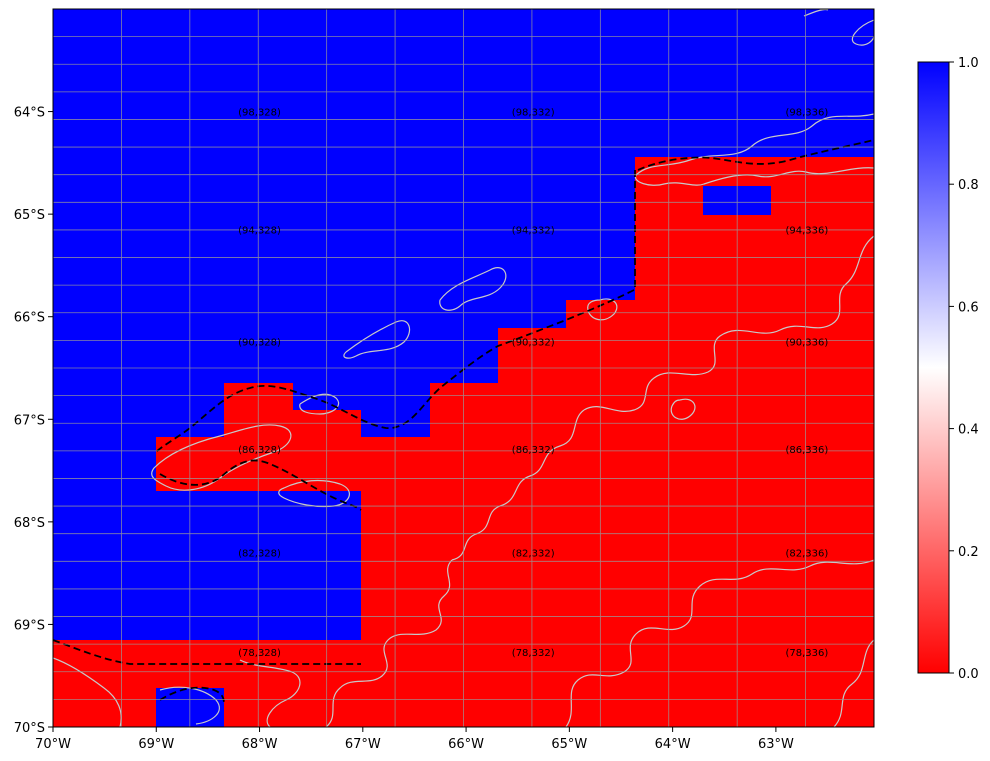 The height and width of the screenshot is (761, 990). I want to click on colorbar-tick-label: 0.6, so click(968, 307).